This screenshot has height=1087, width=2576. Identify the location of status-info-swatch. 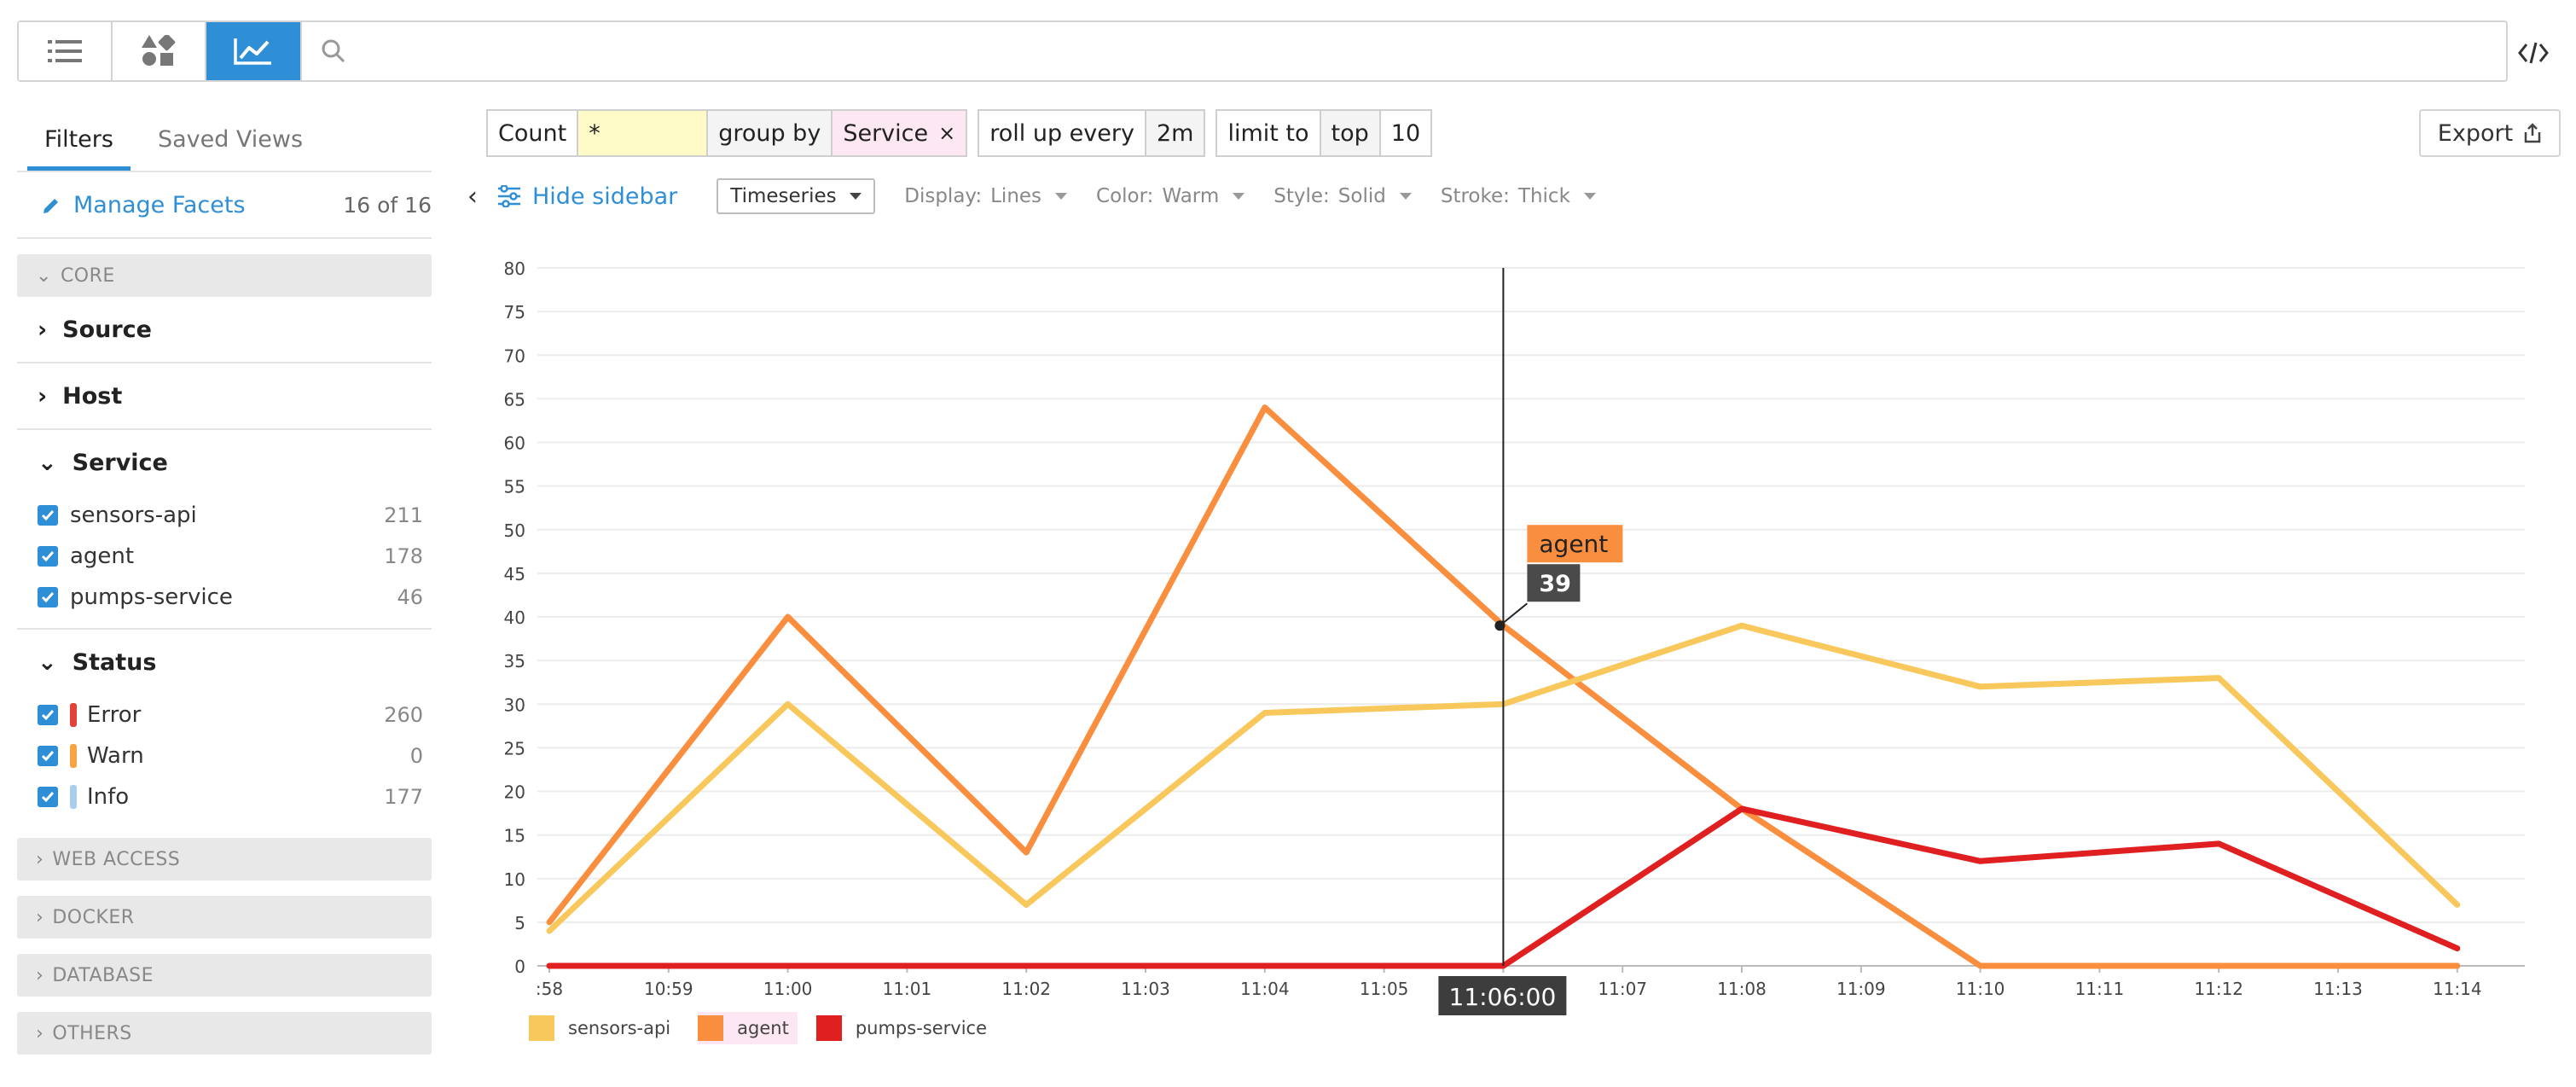
(73, 797).